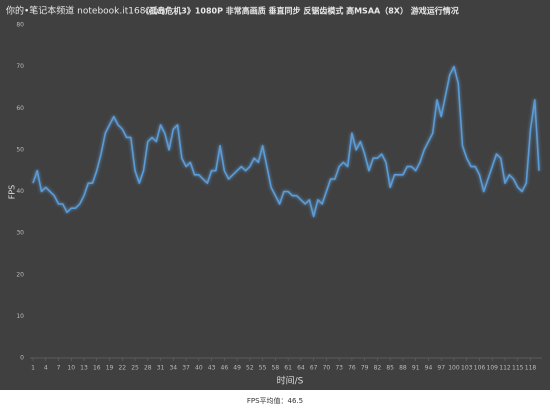 The image size is (550, 413). What do you see at coordinates (20, 108) in the screenshot?
I see `y-tick-label: 60` at bounding box center [20, 108].